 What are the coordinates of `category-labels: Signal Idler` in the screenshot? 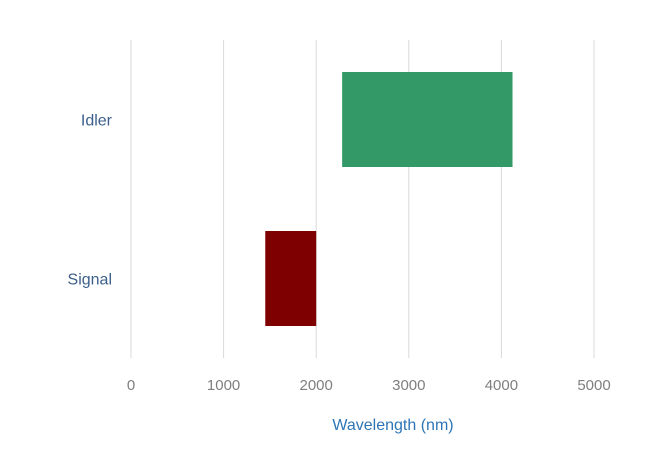 It's located at (90, 201).